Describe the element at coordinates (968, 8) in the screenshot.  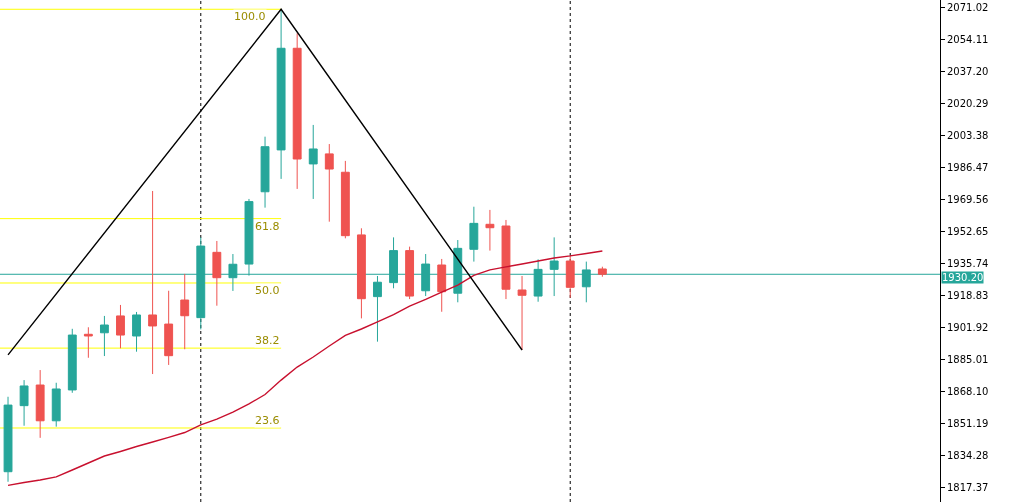
I see `y-tick-label: 2071.02` at that location.